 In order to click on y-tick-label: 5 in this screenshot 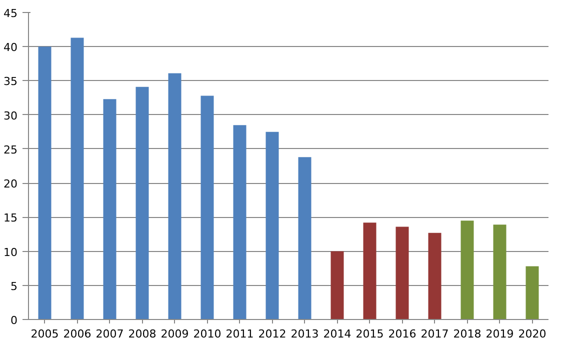, I will do `click(14, 286)`.